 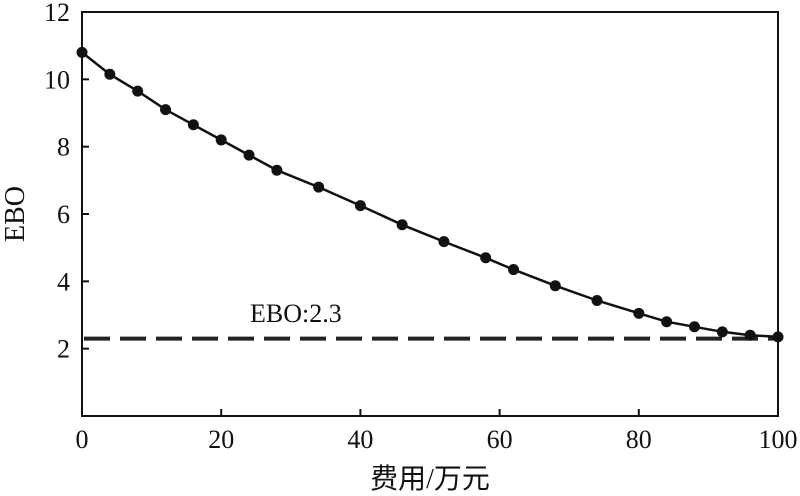 I want to click on y-tick-label: 4, so click(x=63, y=281).